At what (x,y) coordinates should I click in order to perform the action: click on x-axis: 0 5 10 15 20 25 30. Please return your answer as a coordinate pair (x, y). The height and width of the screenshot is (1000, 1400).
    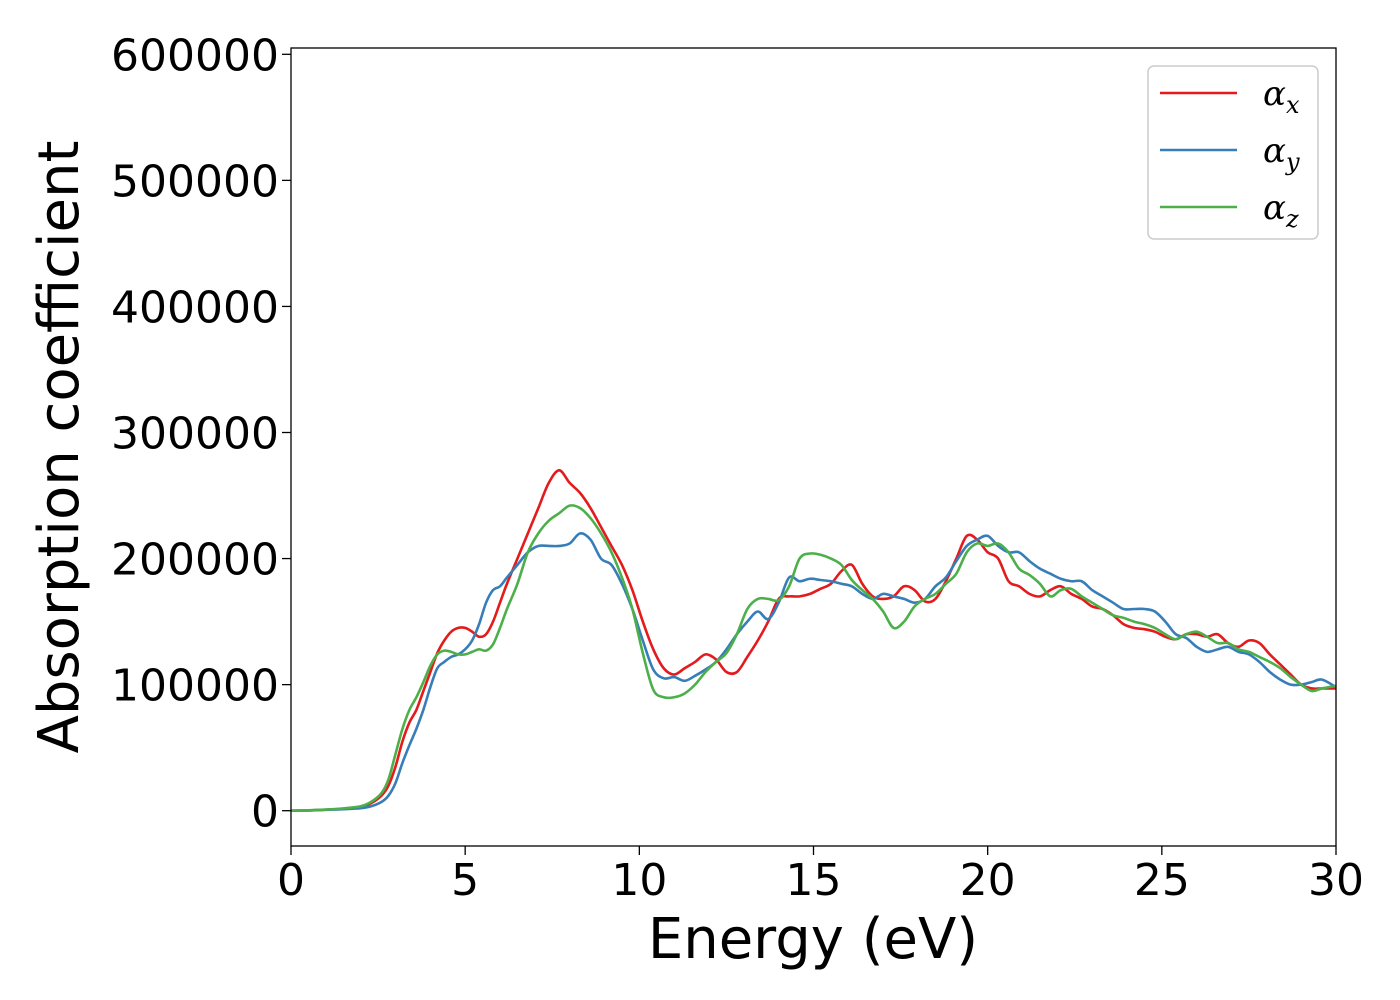
    Looking at the image, I should click on (820, 876).